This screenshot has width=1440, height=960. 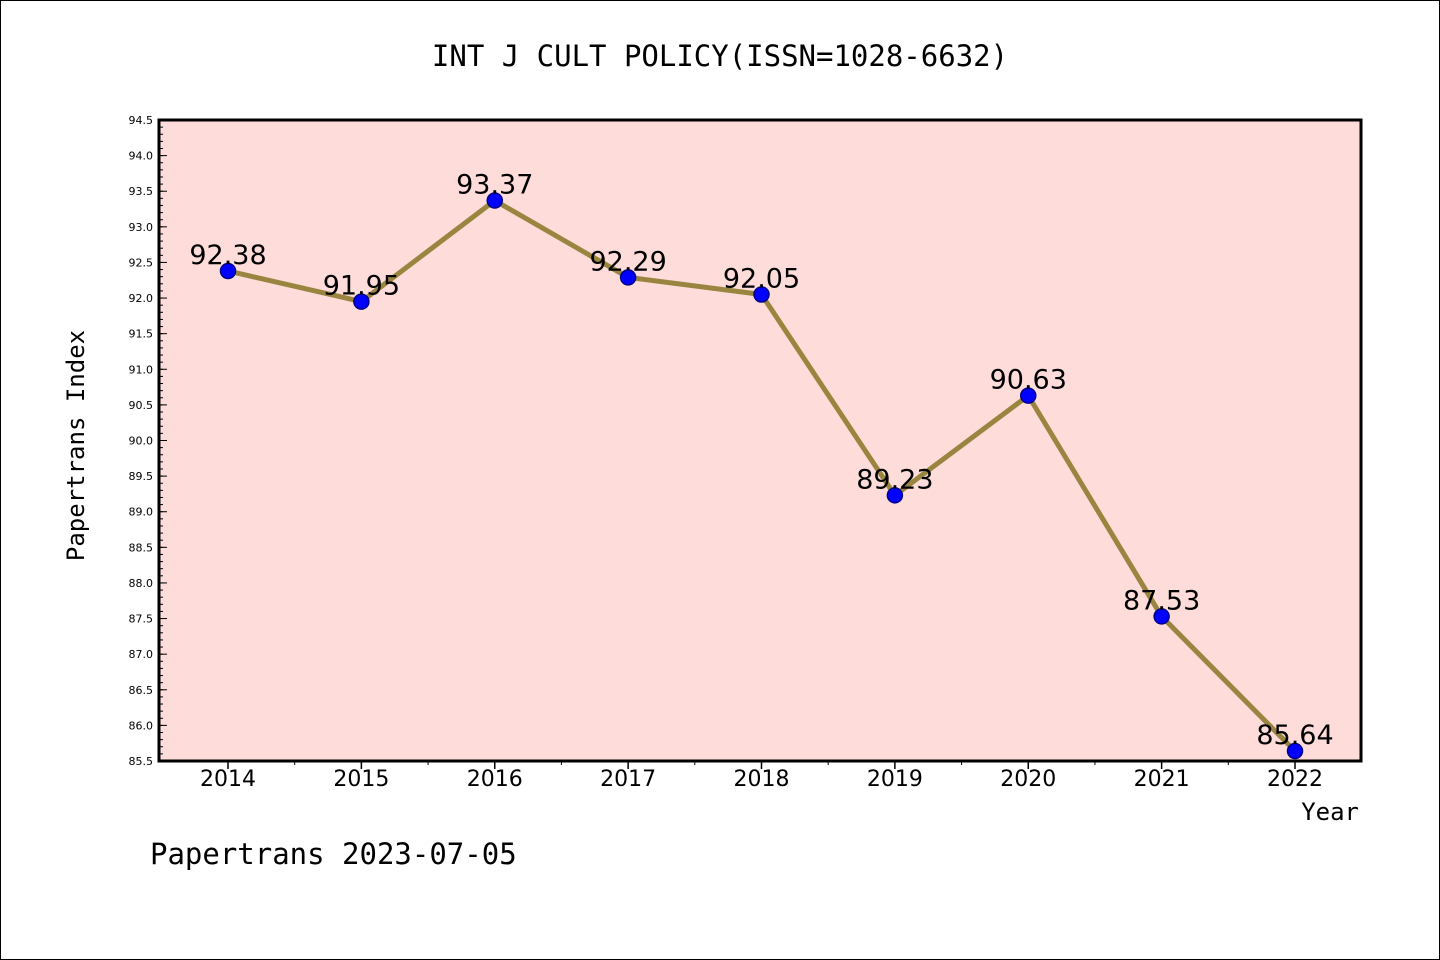 I want to click on y-tick-label: 92.5, so click(x=141, y=262).